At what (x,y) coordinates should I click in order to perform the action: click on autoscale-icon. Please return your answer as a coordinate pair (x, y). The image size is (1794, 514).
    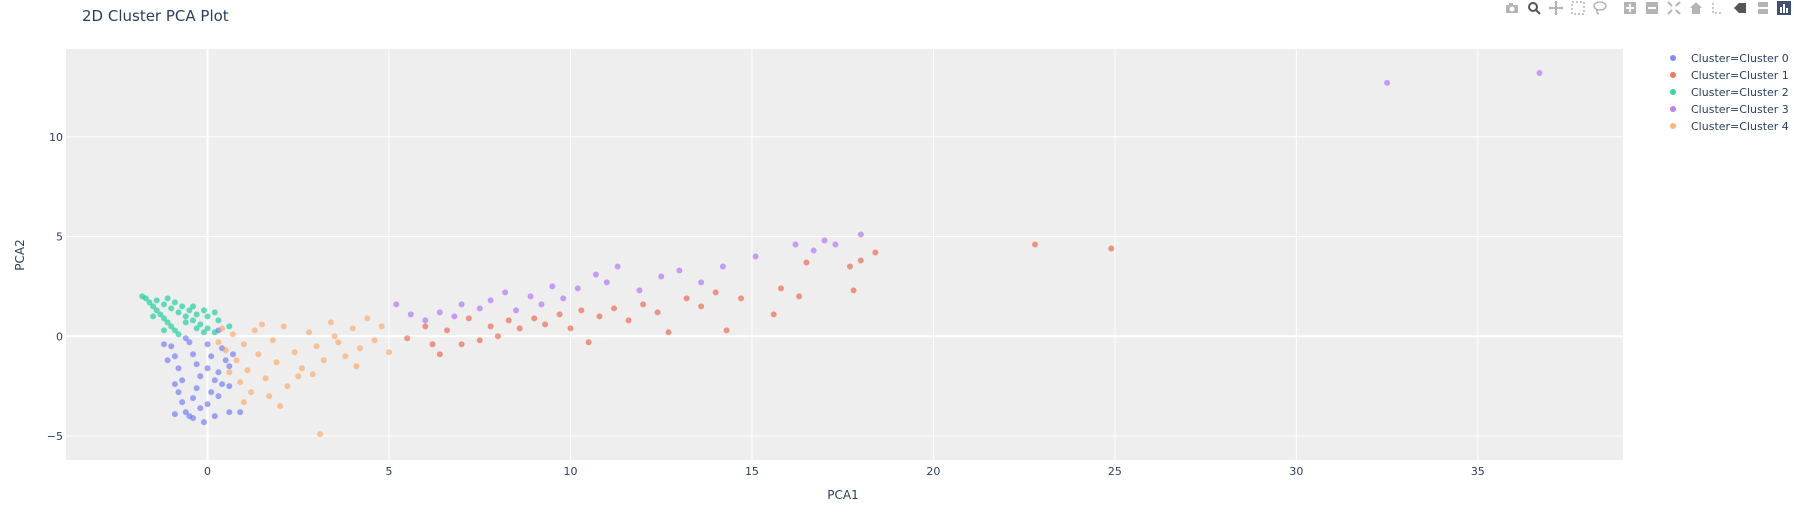
    Looking at the image, I should click on (1675, 8).